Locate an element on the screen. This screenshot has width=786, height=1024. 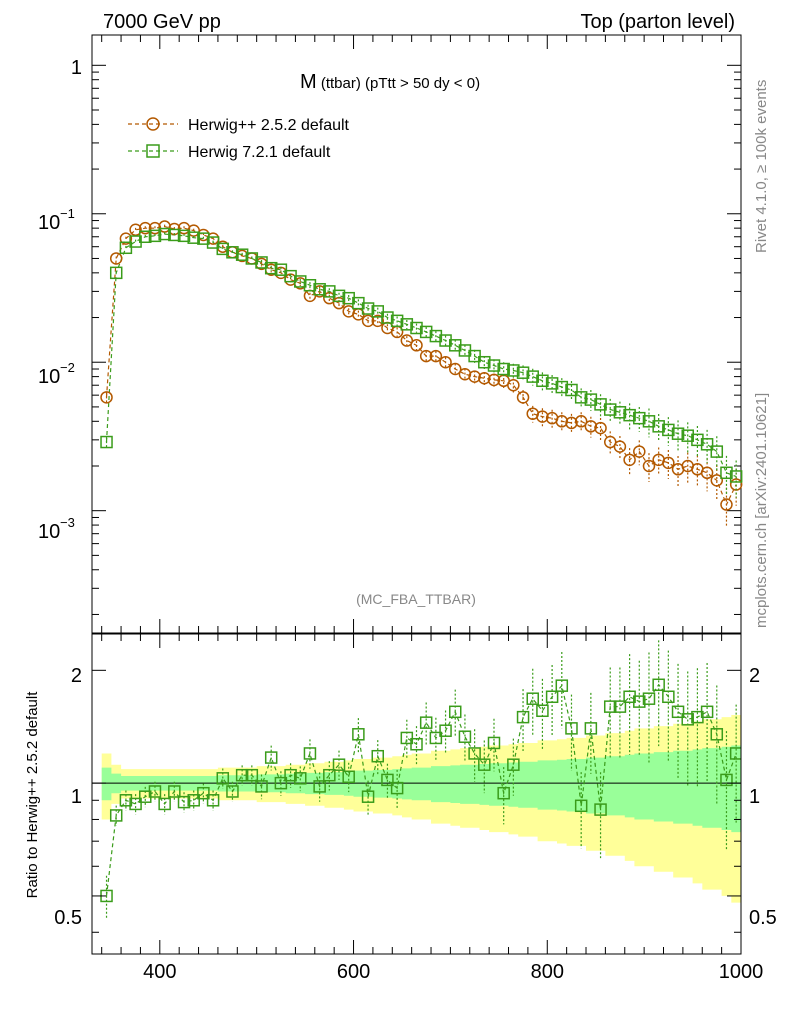
ytick-10m1-base: 10 is located at coordinates (49, 223).